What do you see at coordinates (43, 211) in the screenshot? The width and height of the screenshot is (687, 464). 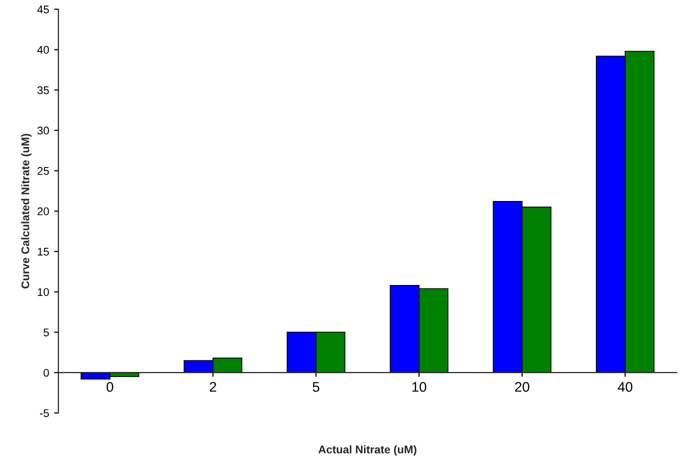 I see `y-tick-label: 20` at bounding box center [43, 211].